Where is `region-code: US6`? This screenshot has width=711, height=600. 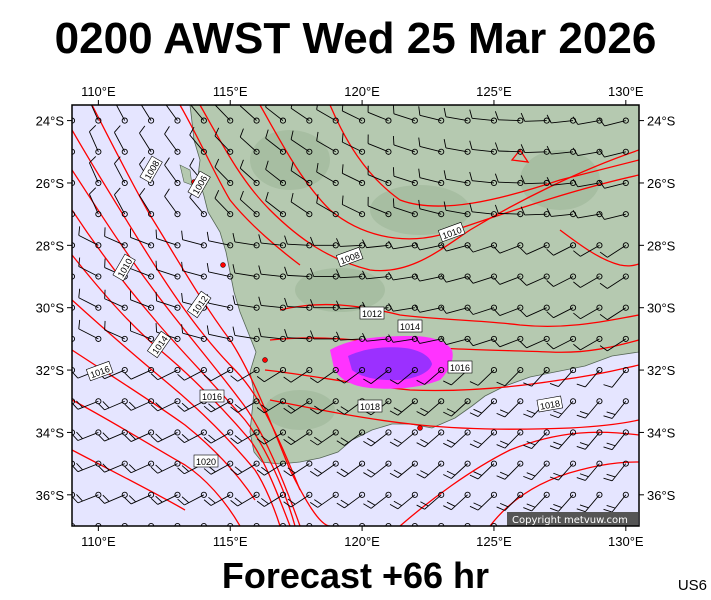 region-code: US6 is located at coordinates (692, 585).